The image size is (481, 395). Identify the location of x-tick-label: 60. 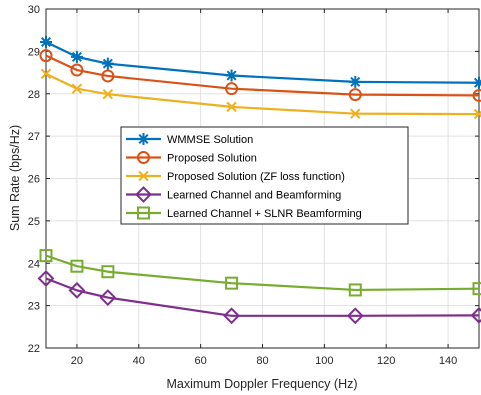
(201, 361).